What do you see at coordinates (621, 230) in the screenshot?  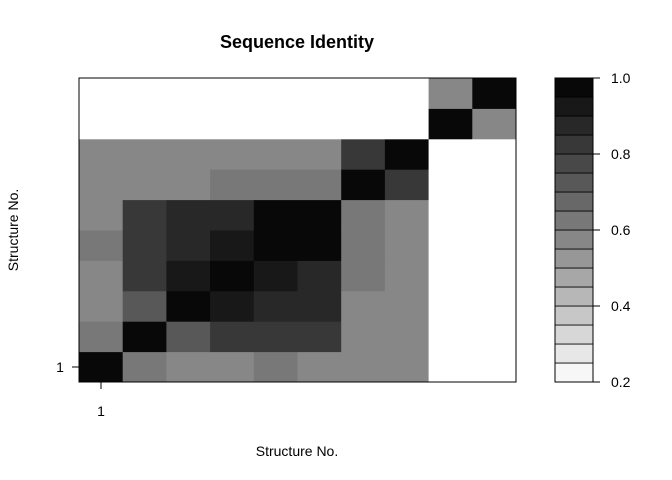 I see `colorbar-tick-label: 0.6` at bounding box center [621, 230].